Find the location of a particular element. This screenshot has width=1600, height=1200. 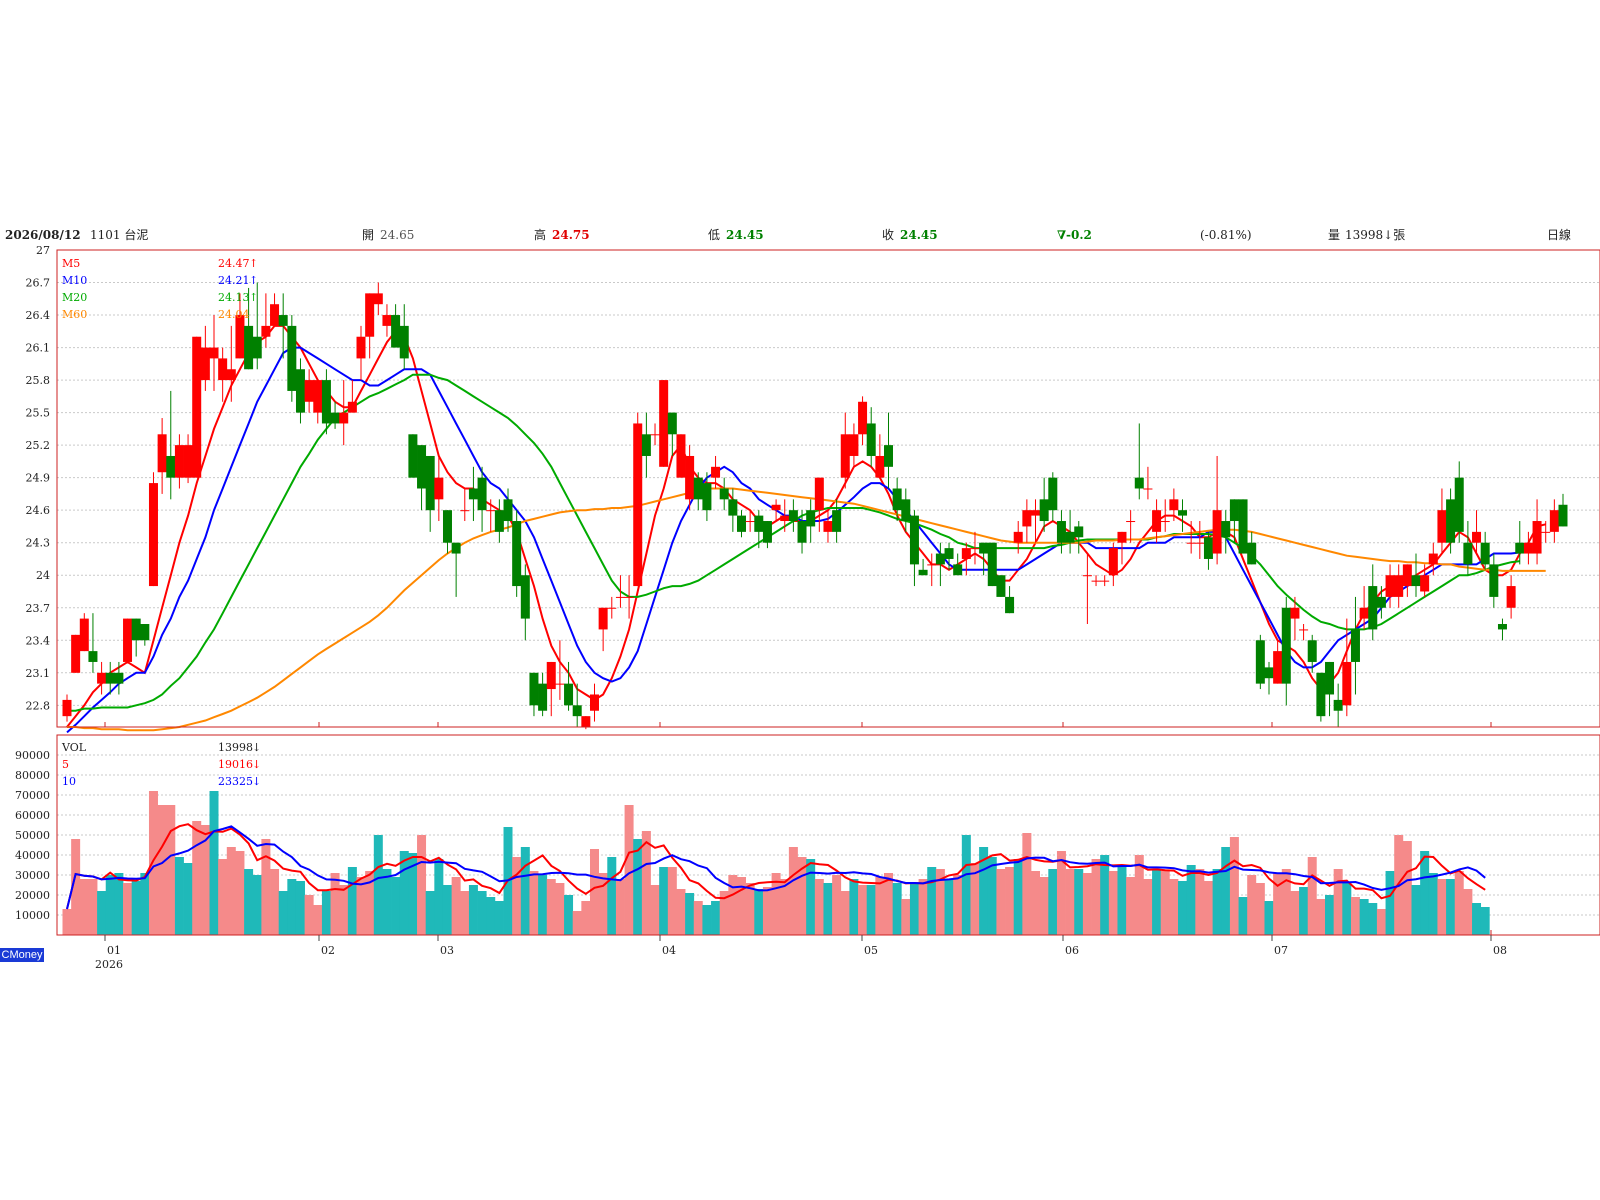

x-year-label: 2026 is located at coordinates (109, 964).